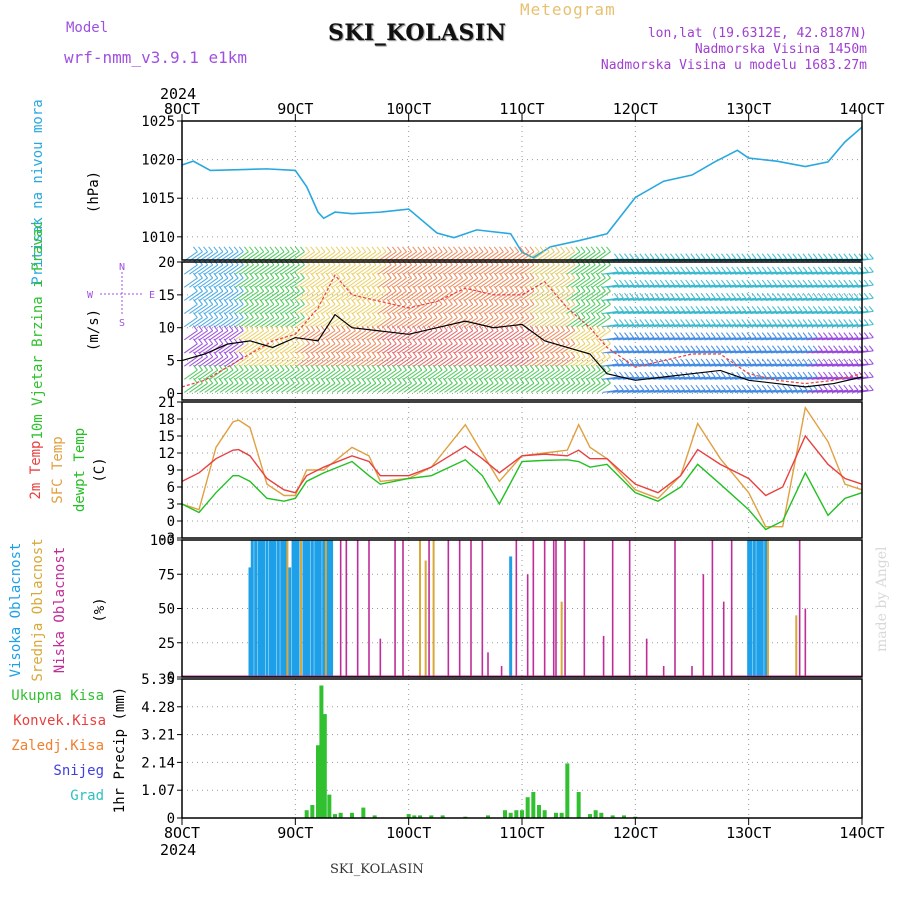 Image resolution: width=900 pixels, height=900 pixels. I want to click on mid-cloud-bar, so click(561, 639).